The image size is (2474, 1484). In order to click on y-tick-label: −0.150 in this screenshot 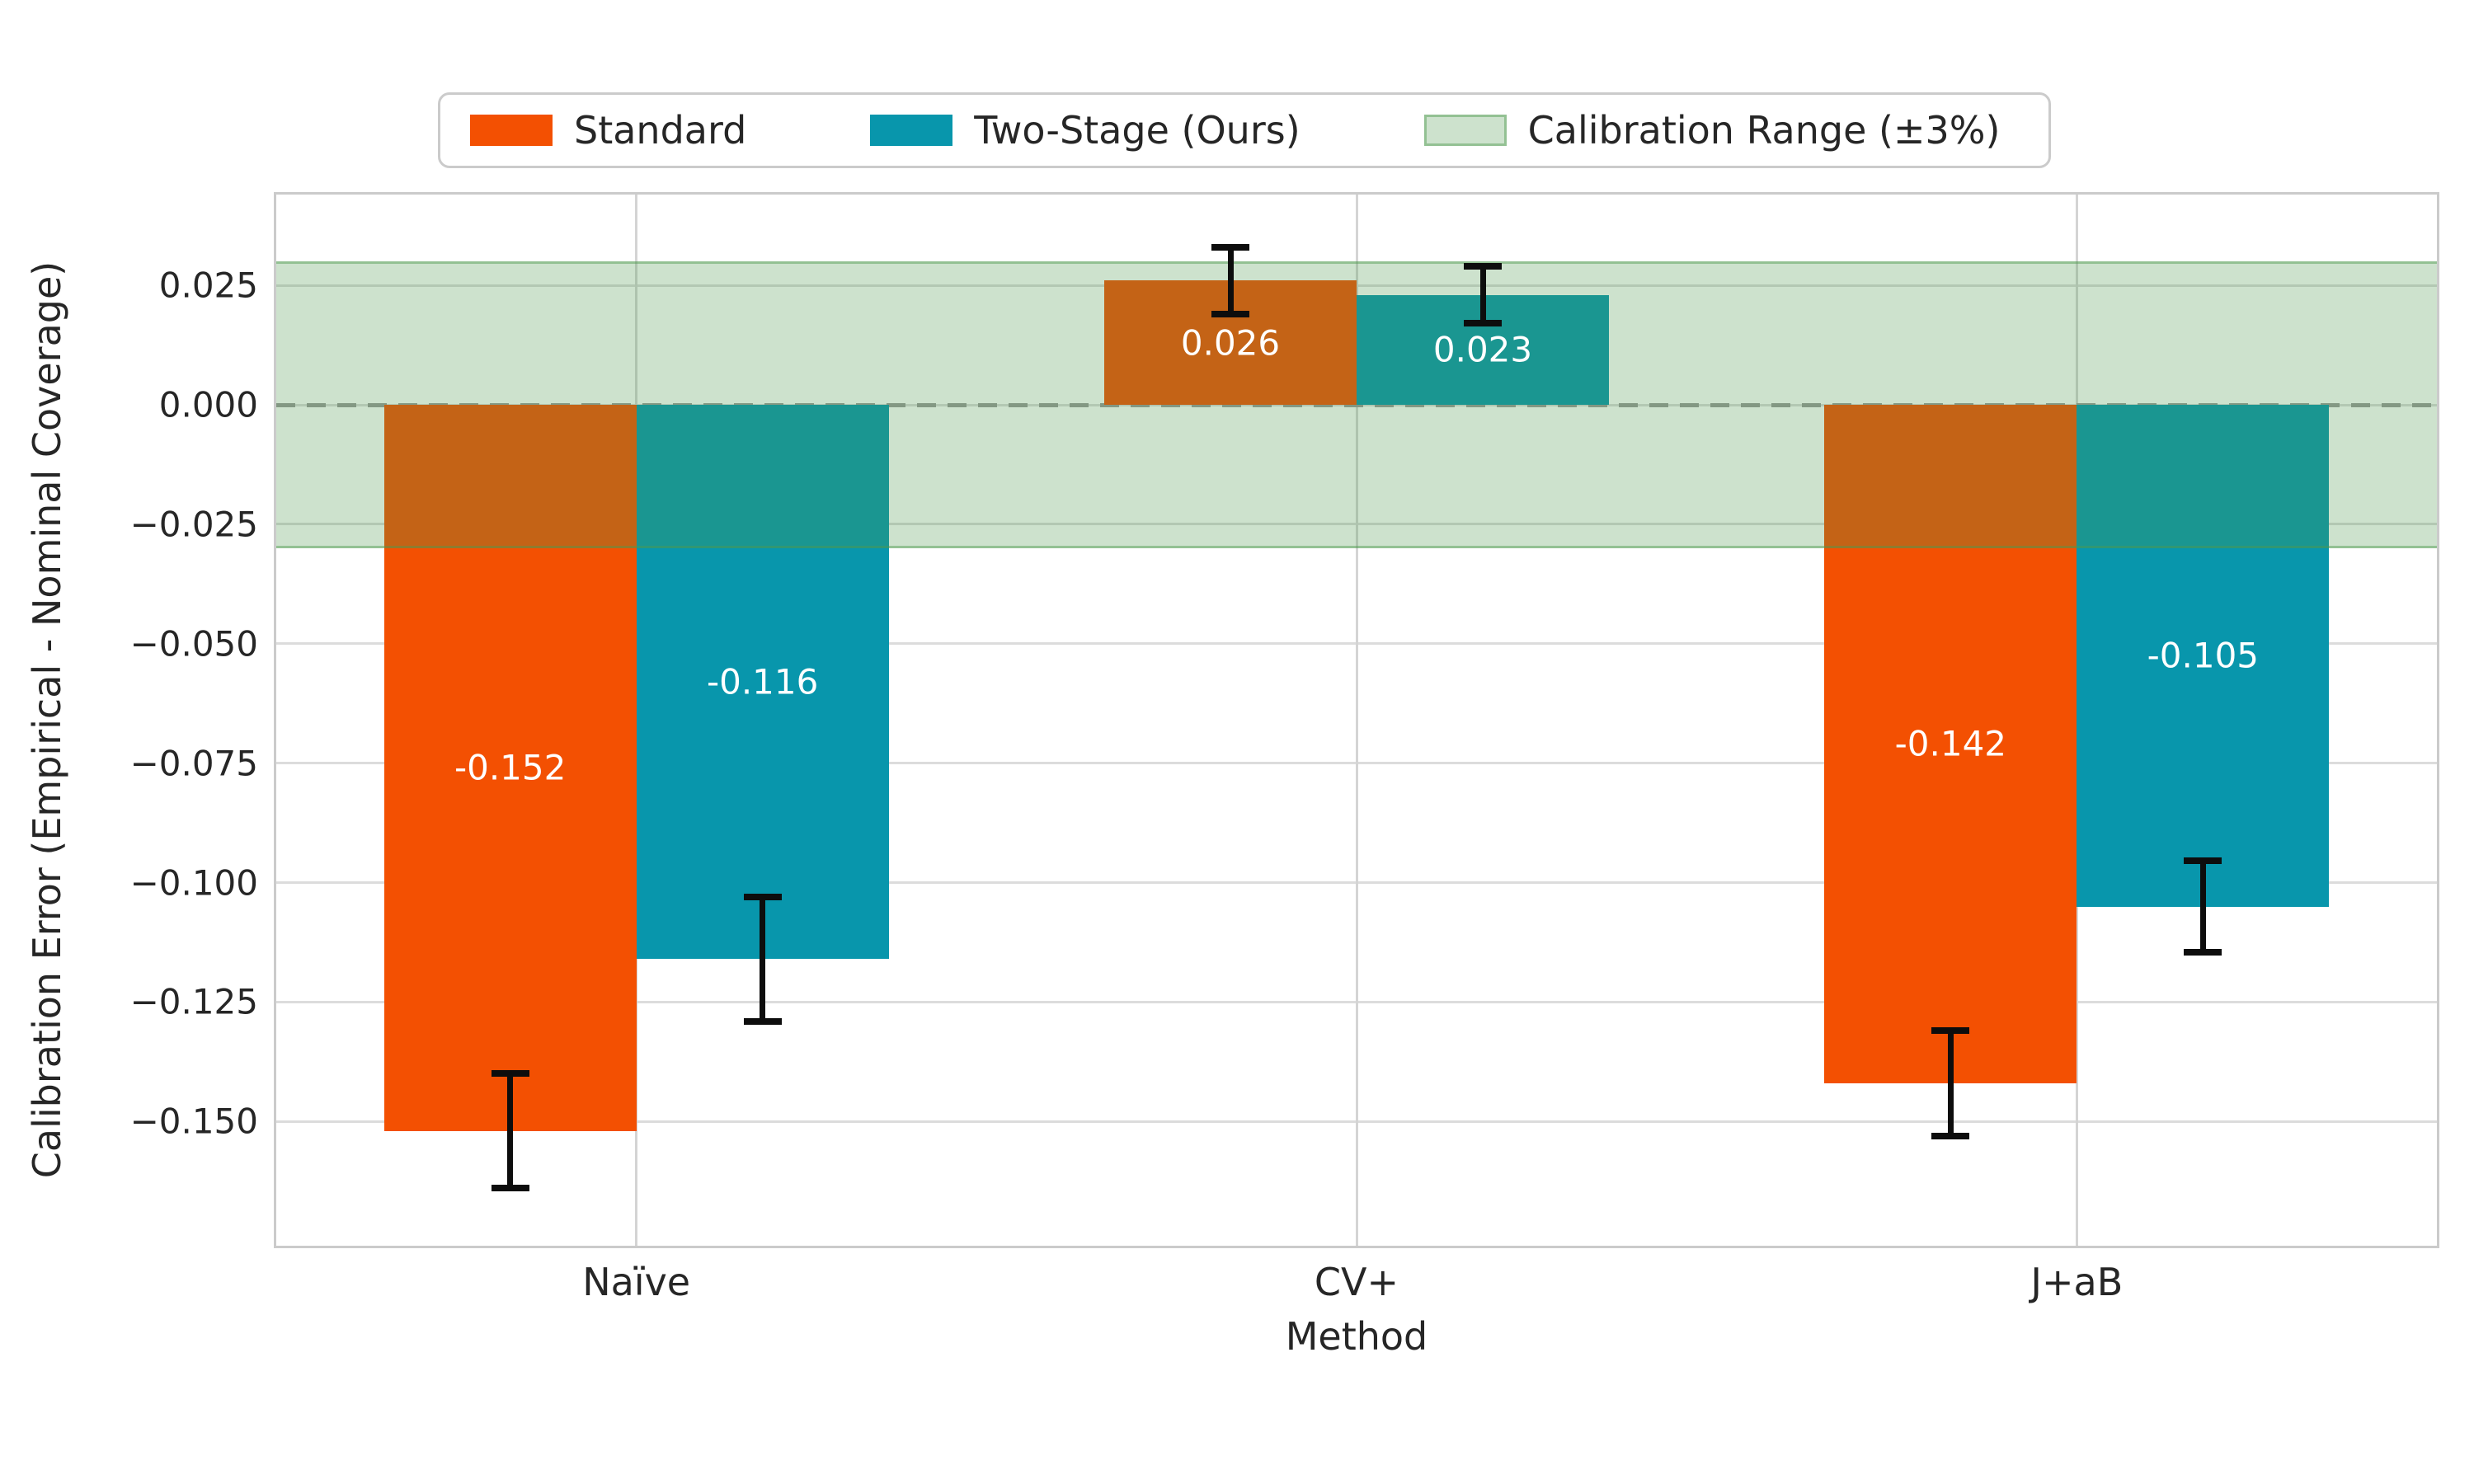, I will do `click(193, 1121)`.